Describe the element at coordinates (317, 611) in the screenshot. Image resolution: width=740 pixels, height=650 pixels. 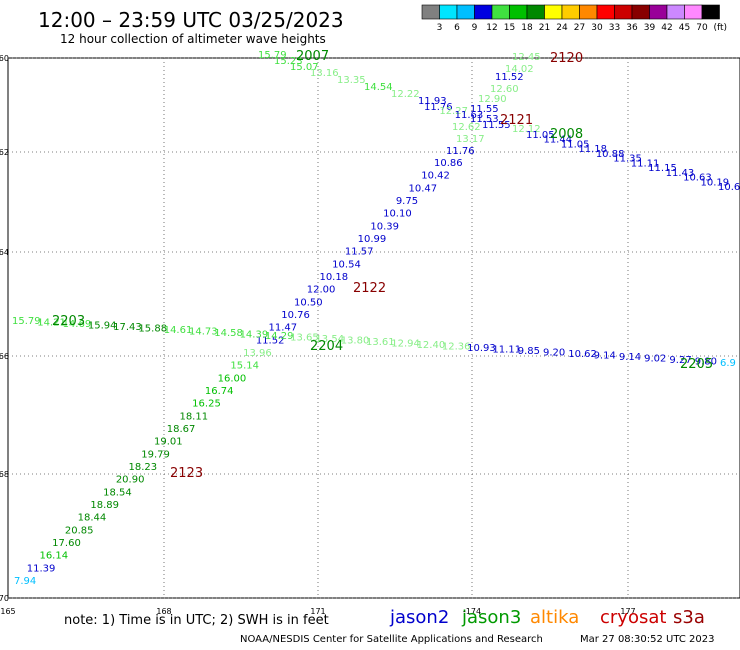
I see `lon-tick-label: 171` at that location.